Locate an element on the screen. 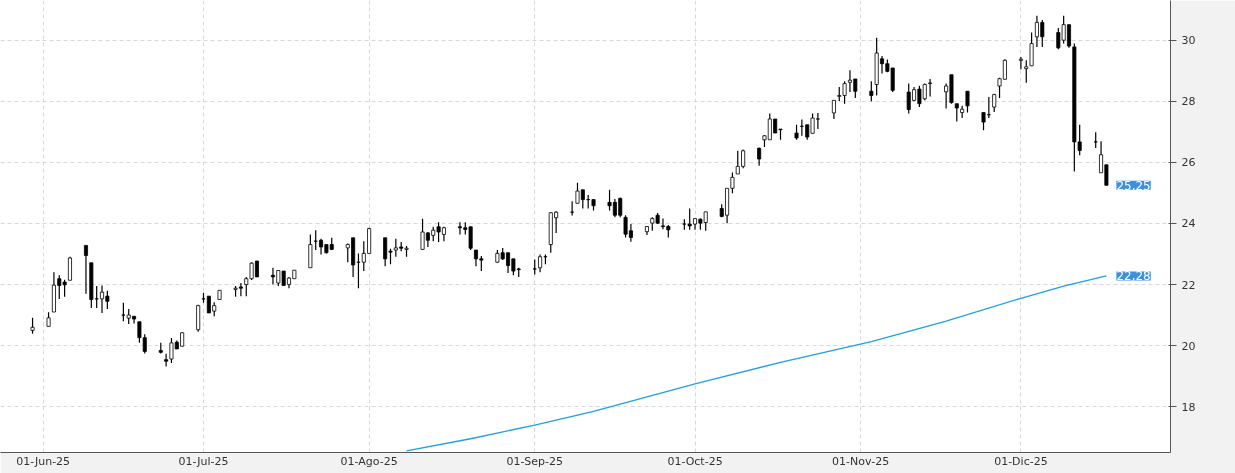 This screenshot has height=473, width=1235. x-tick-label: 01-Jul-25 is located at coordinates (203, 461).